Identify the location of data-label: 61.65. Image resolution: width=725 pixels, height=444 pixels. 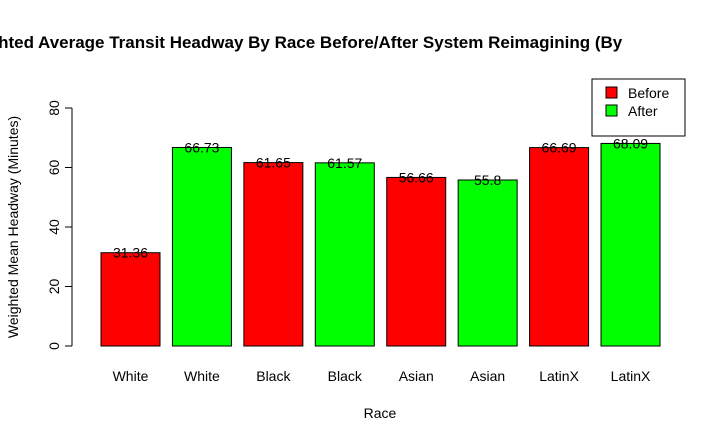
(273, 163).